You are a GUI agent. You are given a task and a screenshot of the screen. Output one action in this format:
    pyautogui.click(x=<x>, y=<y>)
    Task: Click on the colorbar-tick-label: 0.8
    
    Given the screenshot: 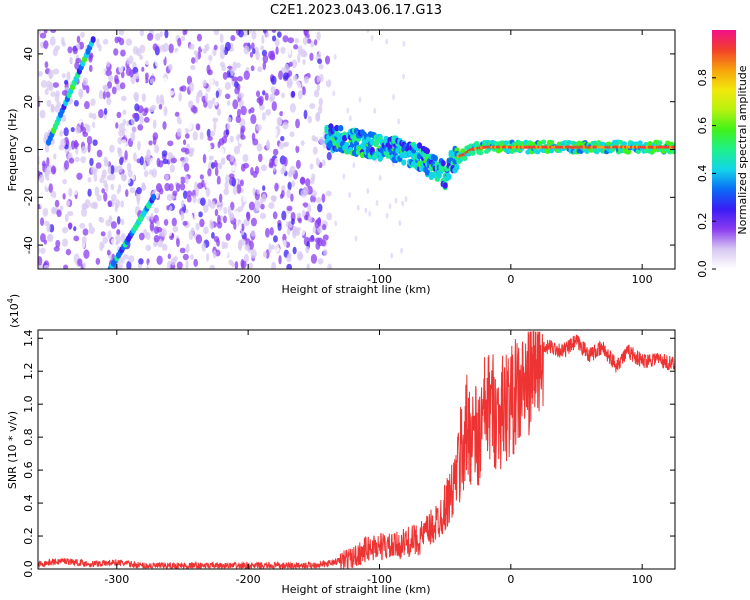 What is the action you would take?
    pyautogui.click(x=702, y=78)
    